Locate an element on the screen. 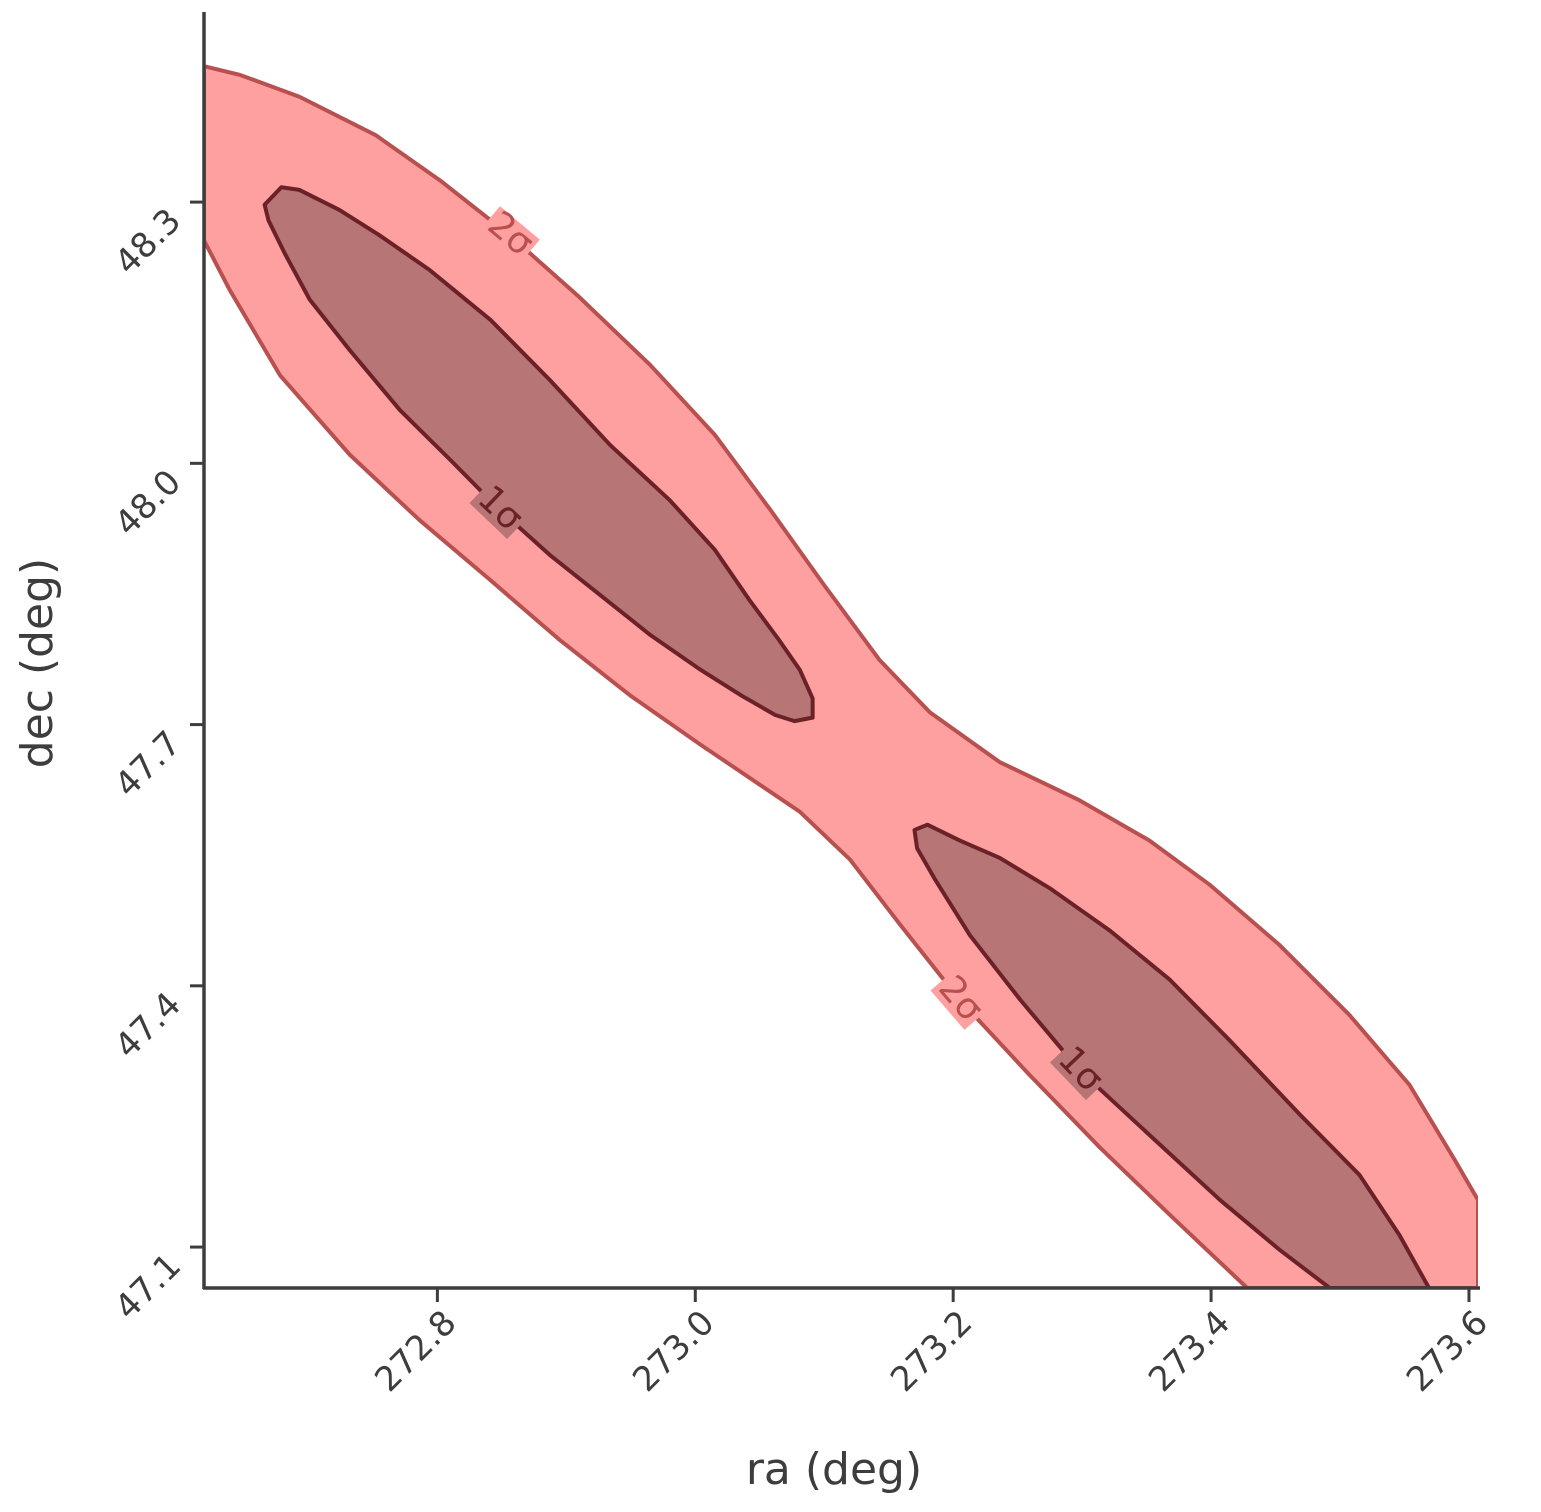 The height and width of the screenshot is (1512, 1541). y-tick-label: 48.0 is located at coordinates (148, 503).